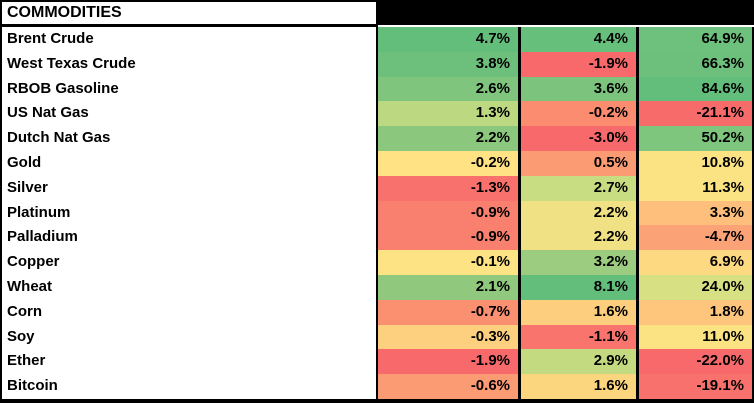 This screenshot has height=403, width=754. What do you see at coordinates (695, 262) in the screenshot?
I see `heatmap-cell: 6.9%` at bounding box center [695, 262].